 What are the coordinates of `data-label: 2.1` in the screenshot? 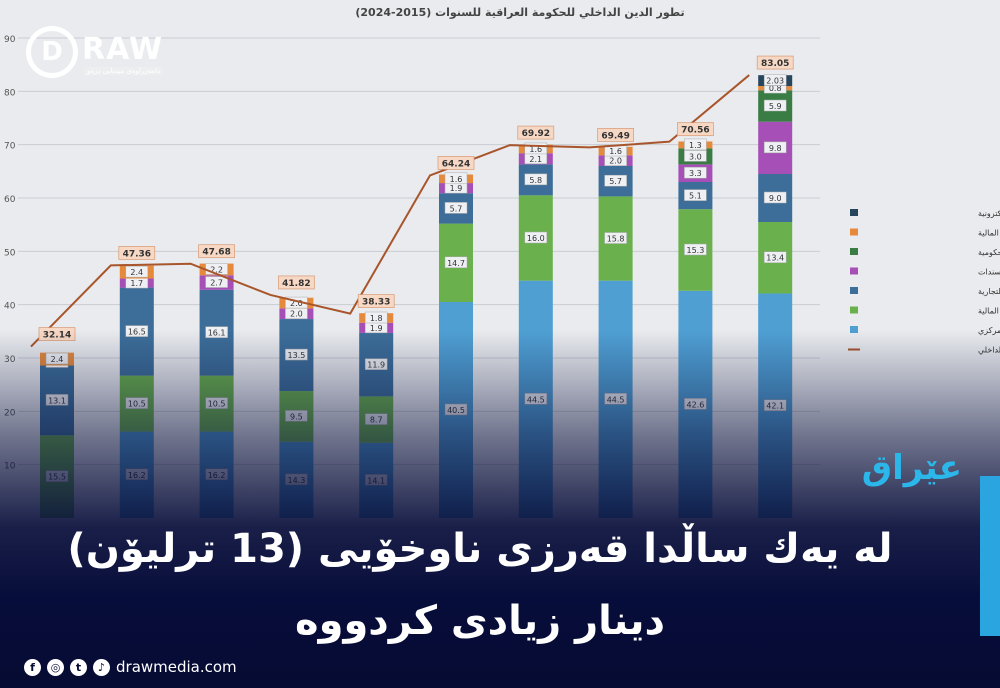 It's located at (535, 159).